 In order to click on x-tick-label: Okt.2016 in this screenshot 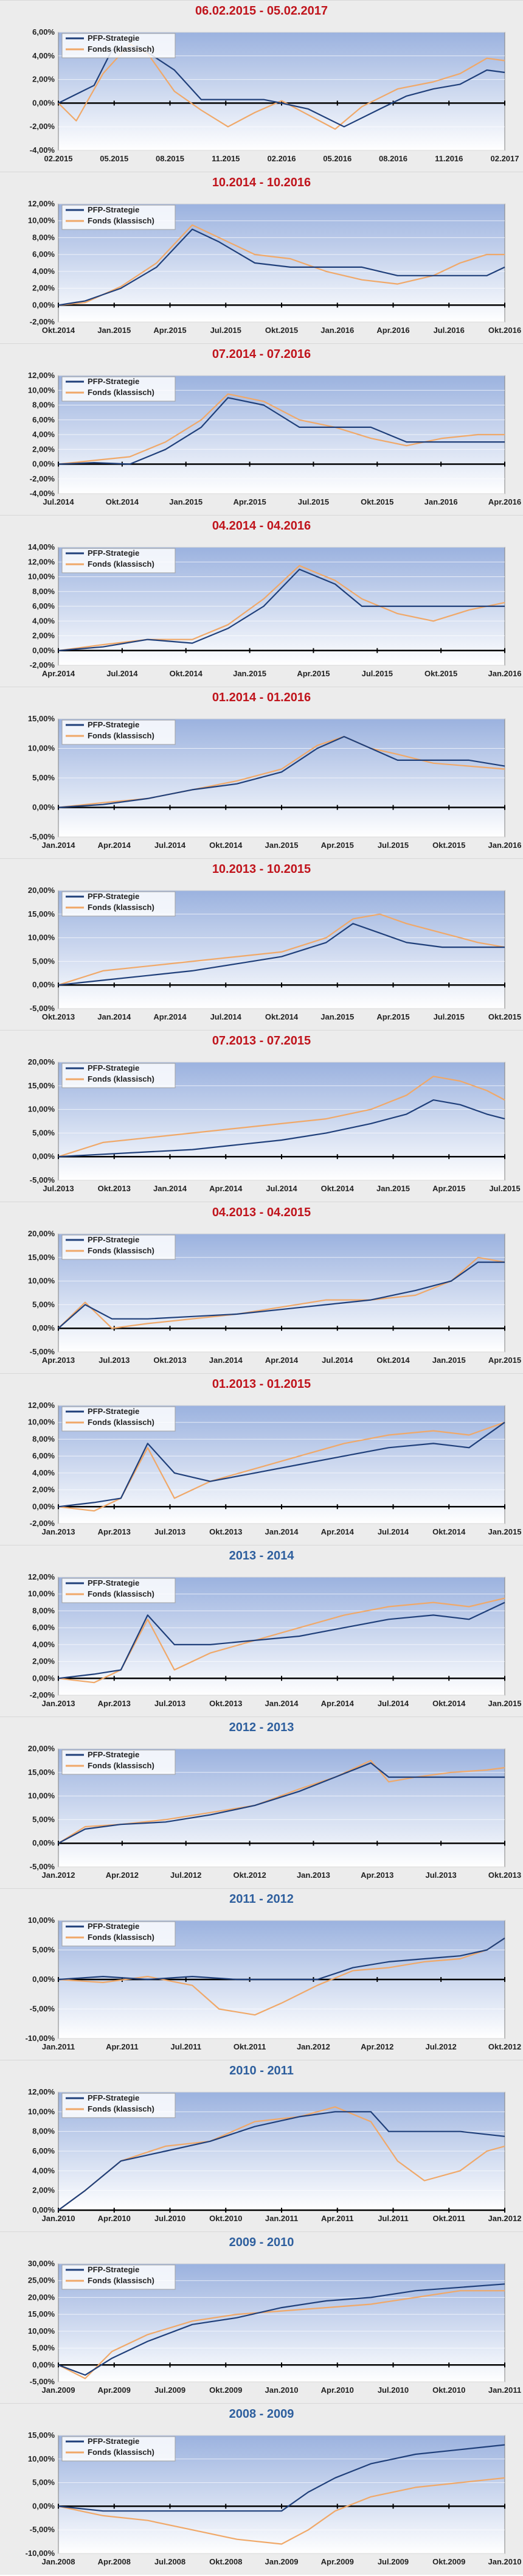, I will do `click(505, 330)`.